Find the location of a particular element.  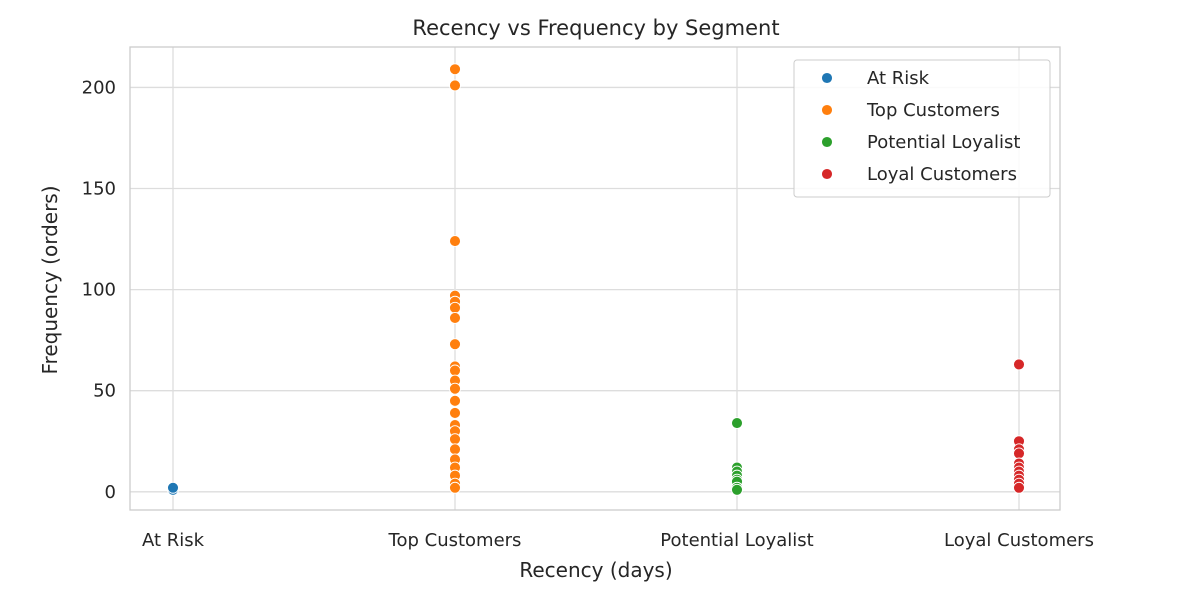

y-tick-labels: 0 50 100 150 200 is located at coordinates (99, 289).